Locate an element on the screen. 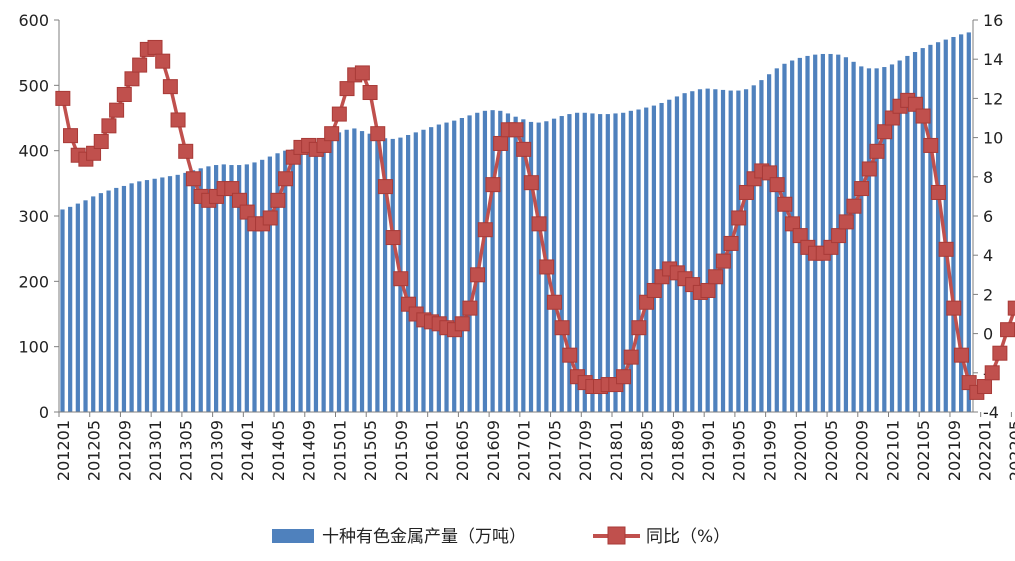 Image resolution: width=1015 pixels, height=561 pixels. x-tick-label: 202001 is located at coordinates (800, 450).